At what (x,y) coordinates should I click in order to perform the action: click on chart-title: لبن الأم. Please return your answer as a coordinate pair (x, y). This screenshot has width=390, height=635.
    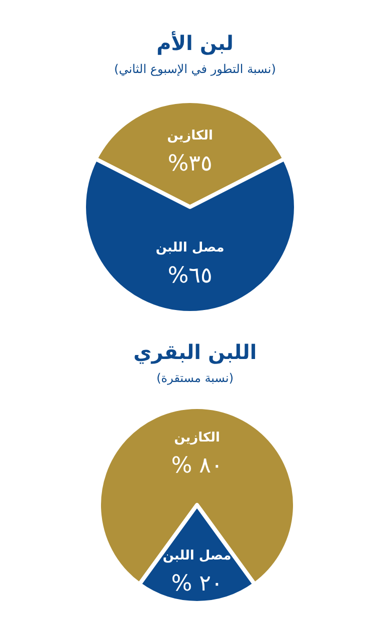
    Looking at the image, I should click on (195, 43).